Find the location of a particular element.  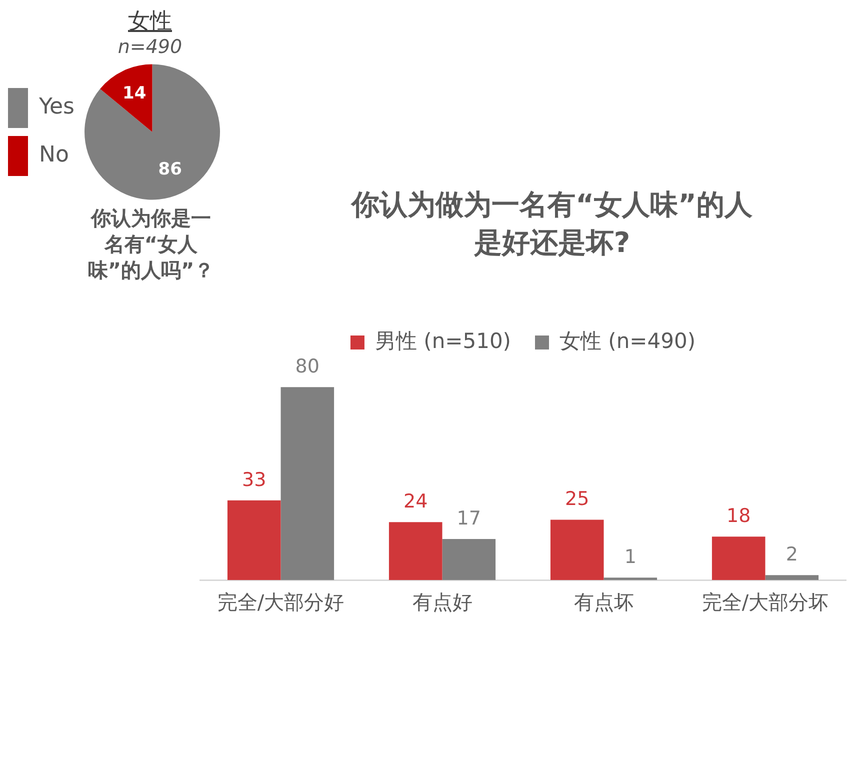

x-tick-label: 有点好 is located at coordinates (442, 602).